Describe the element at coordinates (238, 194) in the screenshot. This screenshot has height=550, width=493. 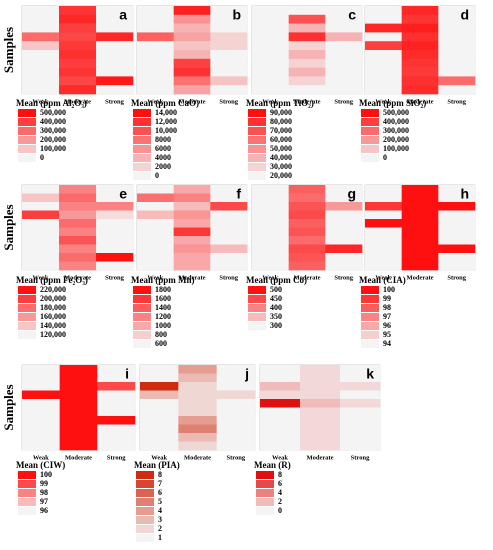
I see `panel-letter: f` at that location.